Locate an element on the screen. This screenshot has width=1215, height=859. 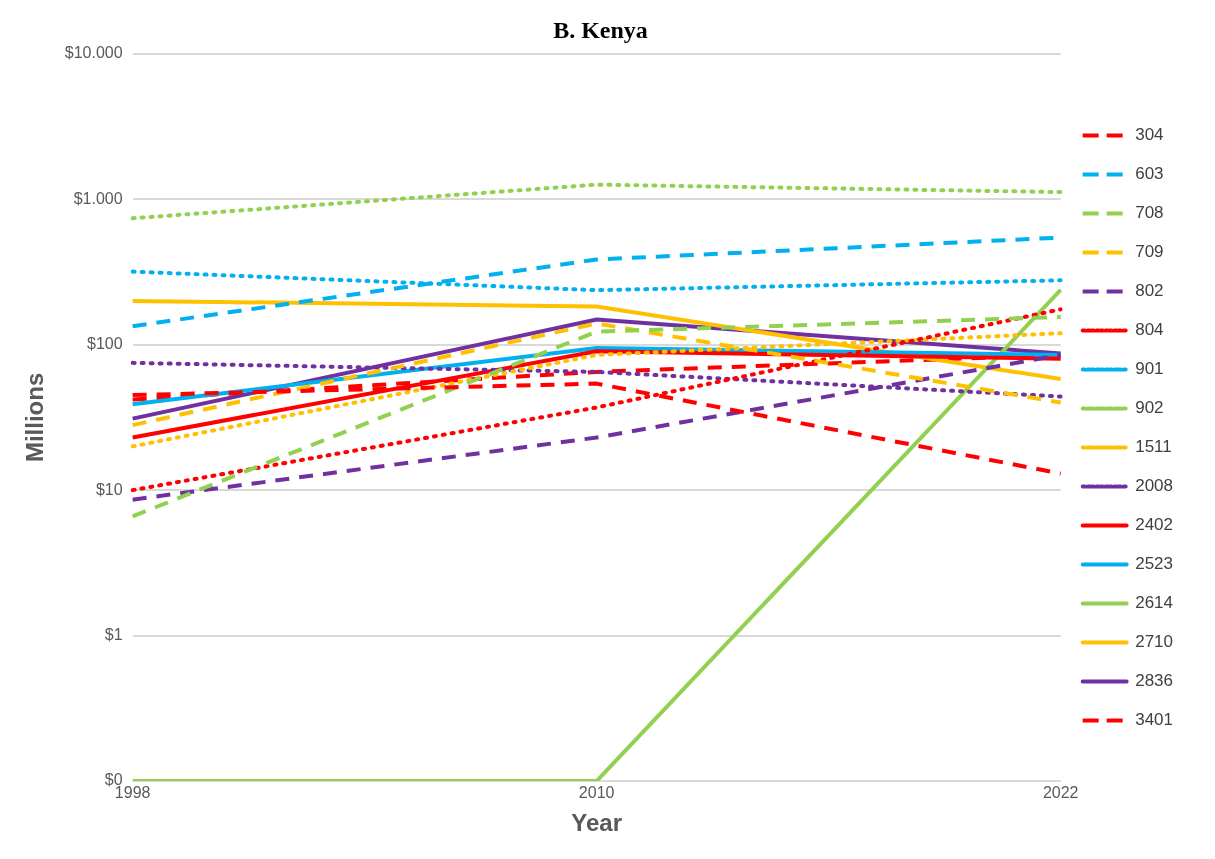
legend-label: 3401 is located at coordinates (1154, 720).